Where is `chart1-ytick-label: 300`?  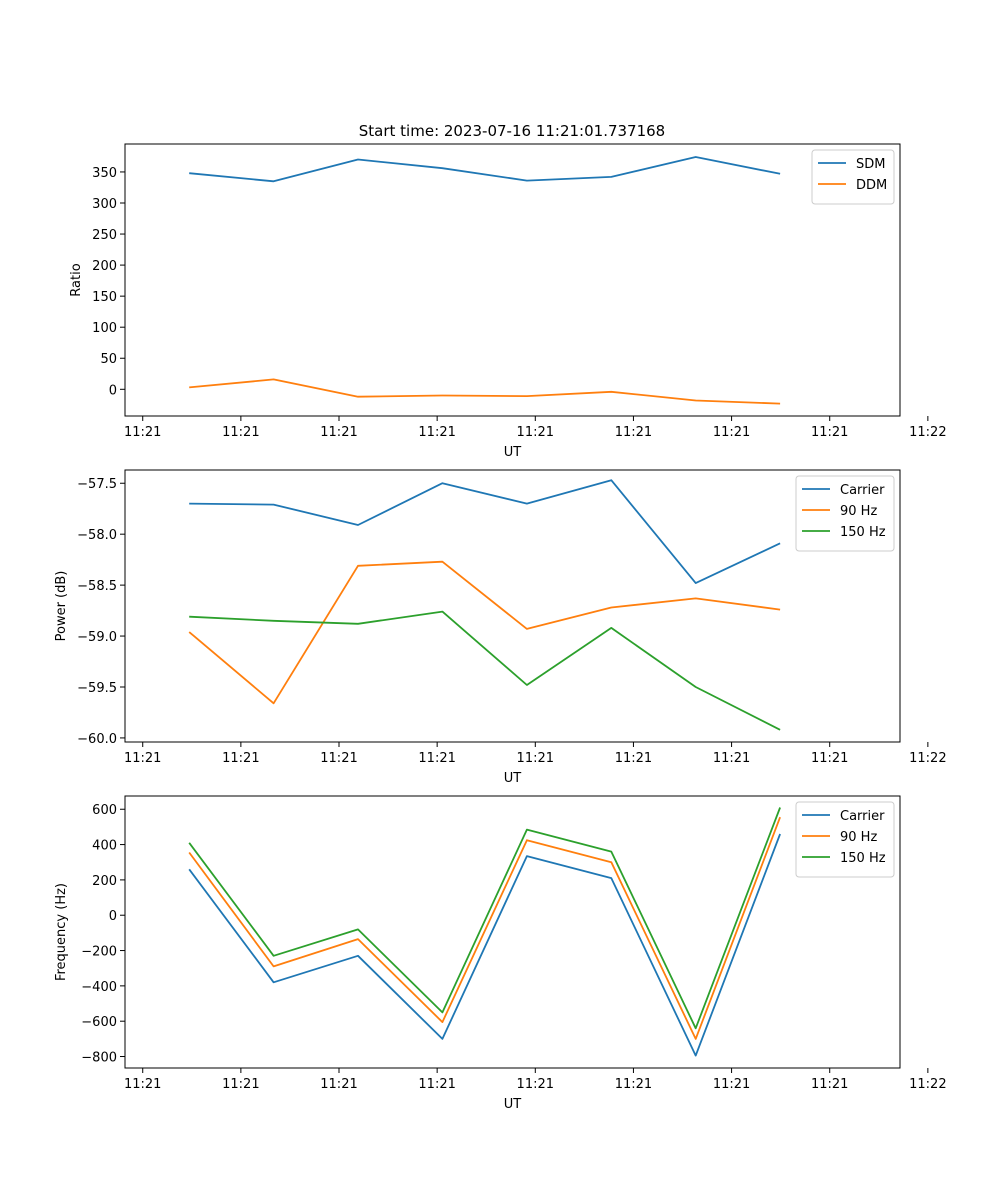
chart1-ytick-label: 300 is located at coordinates (104, 204).